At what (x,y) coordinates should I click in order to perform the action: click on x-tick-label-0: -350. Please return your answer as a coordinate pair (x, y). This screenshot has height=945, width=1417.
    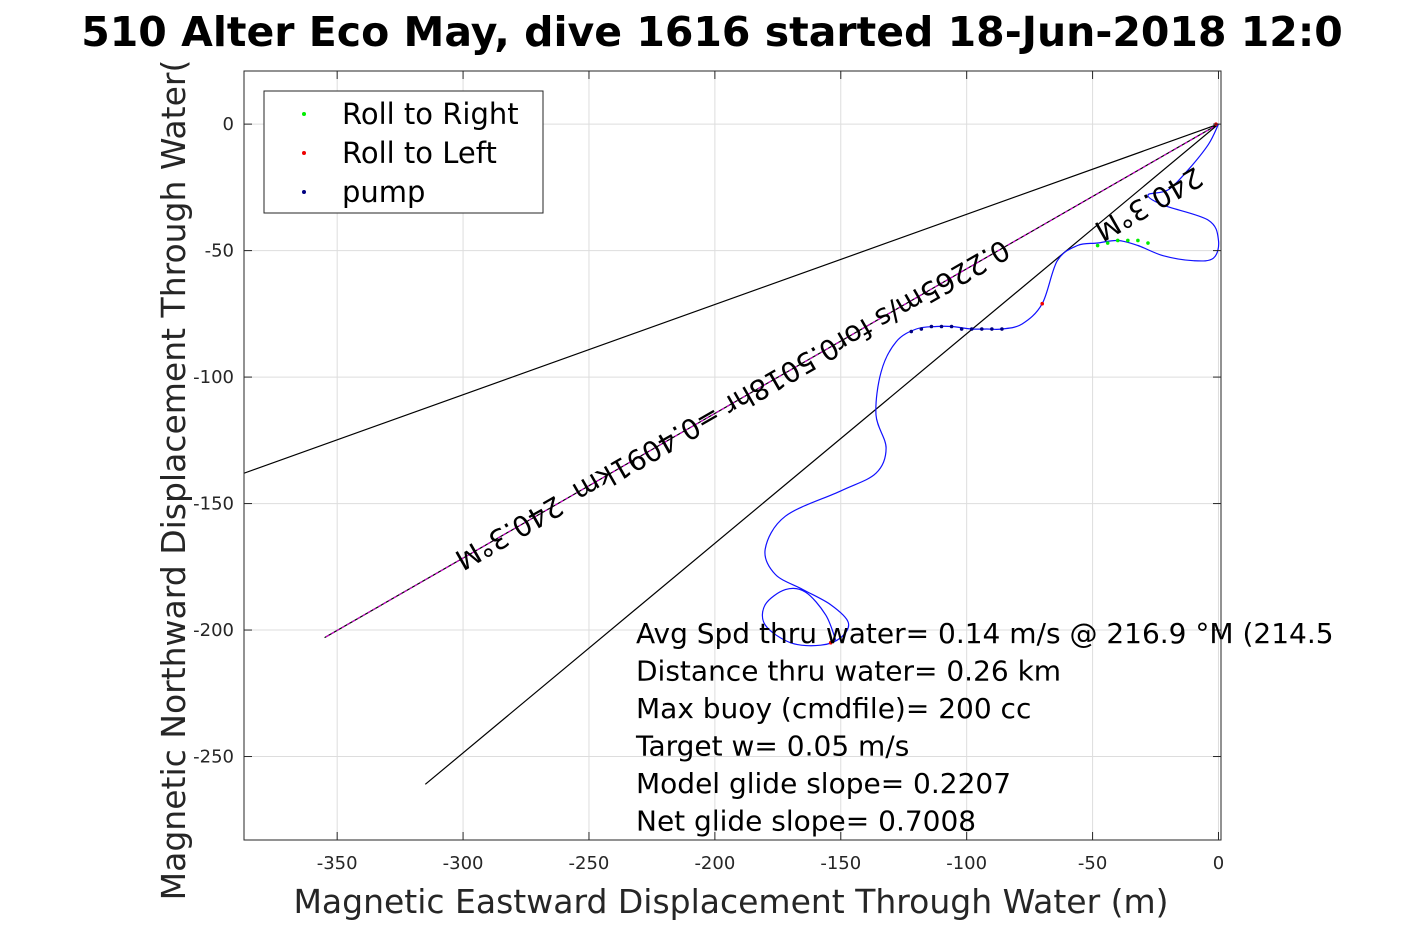
    Looking at the image, I should click on (337, 863).